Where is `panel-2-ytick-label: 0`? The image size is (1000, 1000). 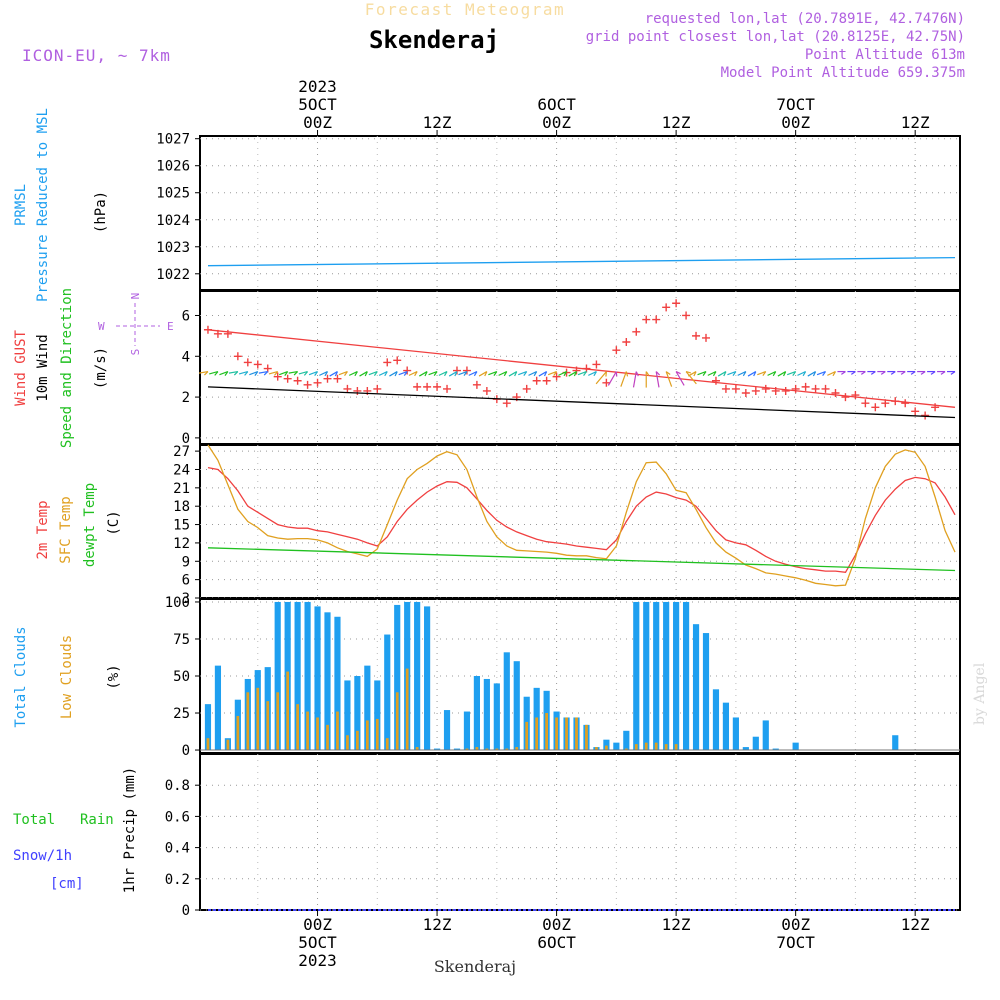
panel-2-ytick-label: 0 is located at coordinates (186, 439).